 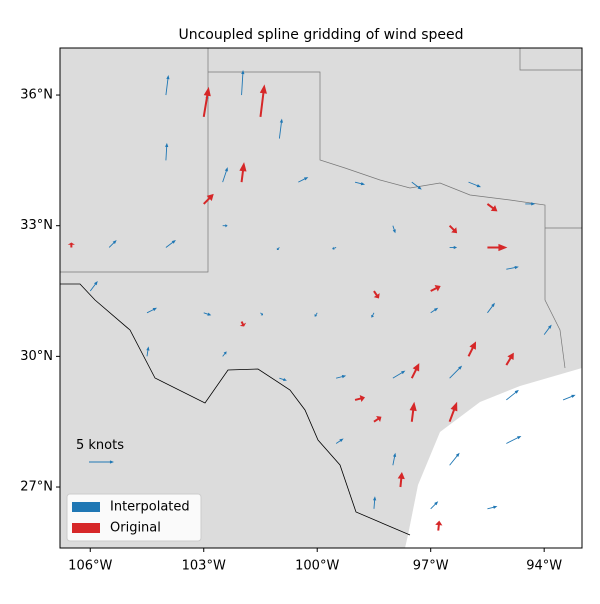 I want to click on y-tick-label: 30°N, so click(x=36, y=356).